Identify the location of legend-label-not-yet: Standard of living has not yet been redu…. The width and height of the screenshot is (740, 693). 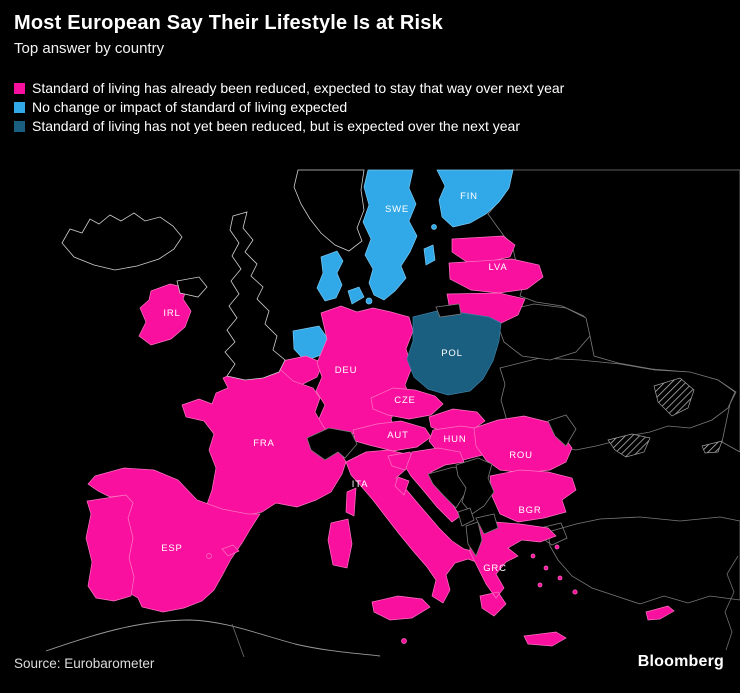
(276, 126).